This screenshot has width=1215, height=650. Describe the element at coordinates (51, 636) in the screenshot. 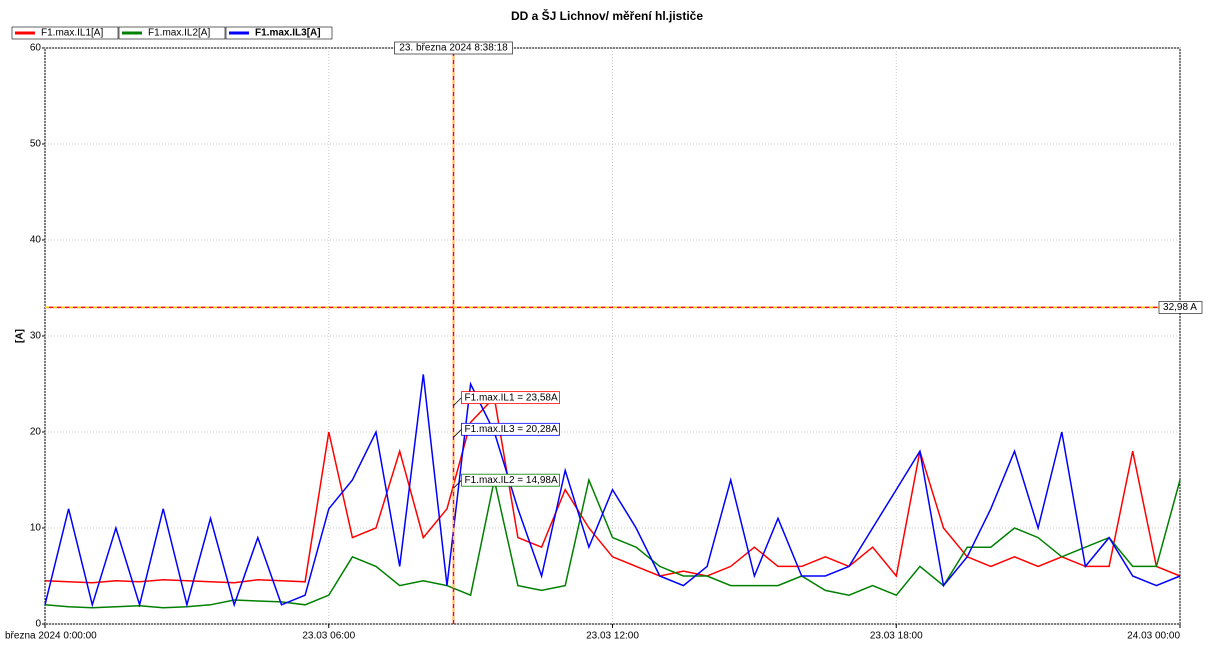

I see `x-tick-label: března 2024 0:00:00` at that location.